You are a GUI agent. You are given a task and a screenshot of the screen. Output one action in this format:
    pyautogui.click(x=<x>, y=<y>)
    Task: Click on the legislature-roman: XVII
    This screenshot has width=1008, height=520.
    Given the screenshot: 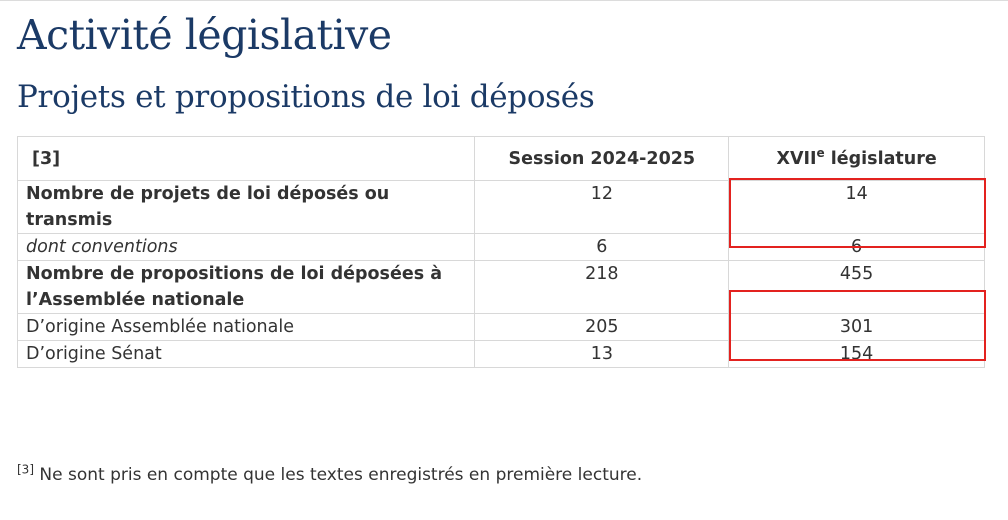 What is the action you would take?
    pyautogui.click(x=796, y=158)
    